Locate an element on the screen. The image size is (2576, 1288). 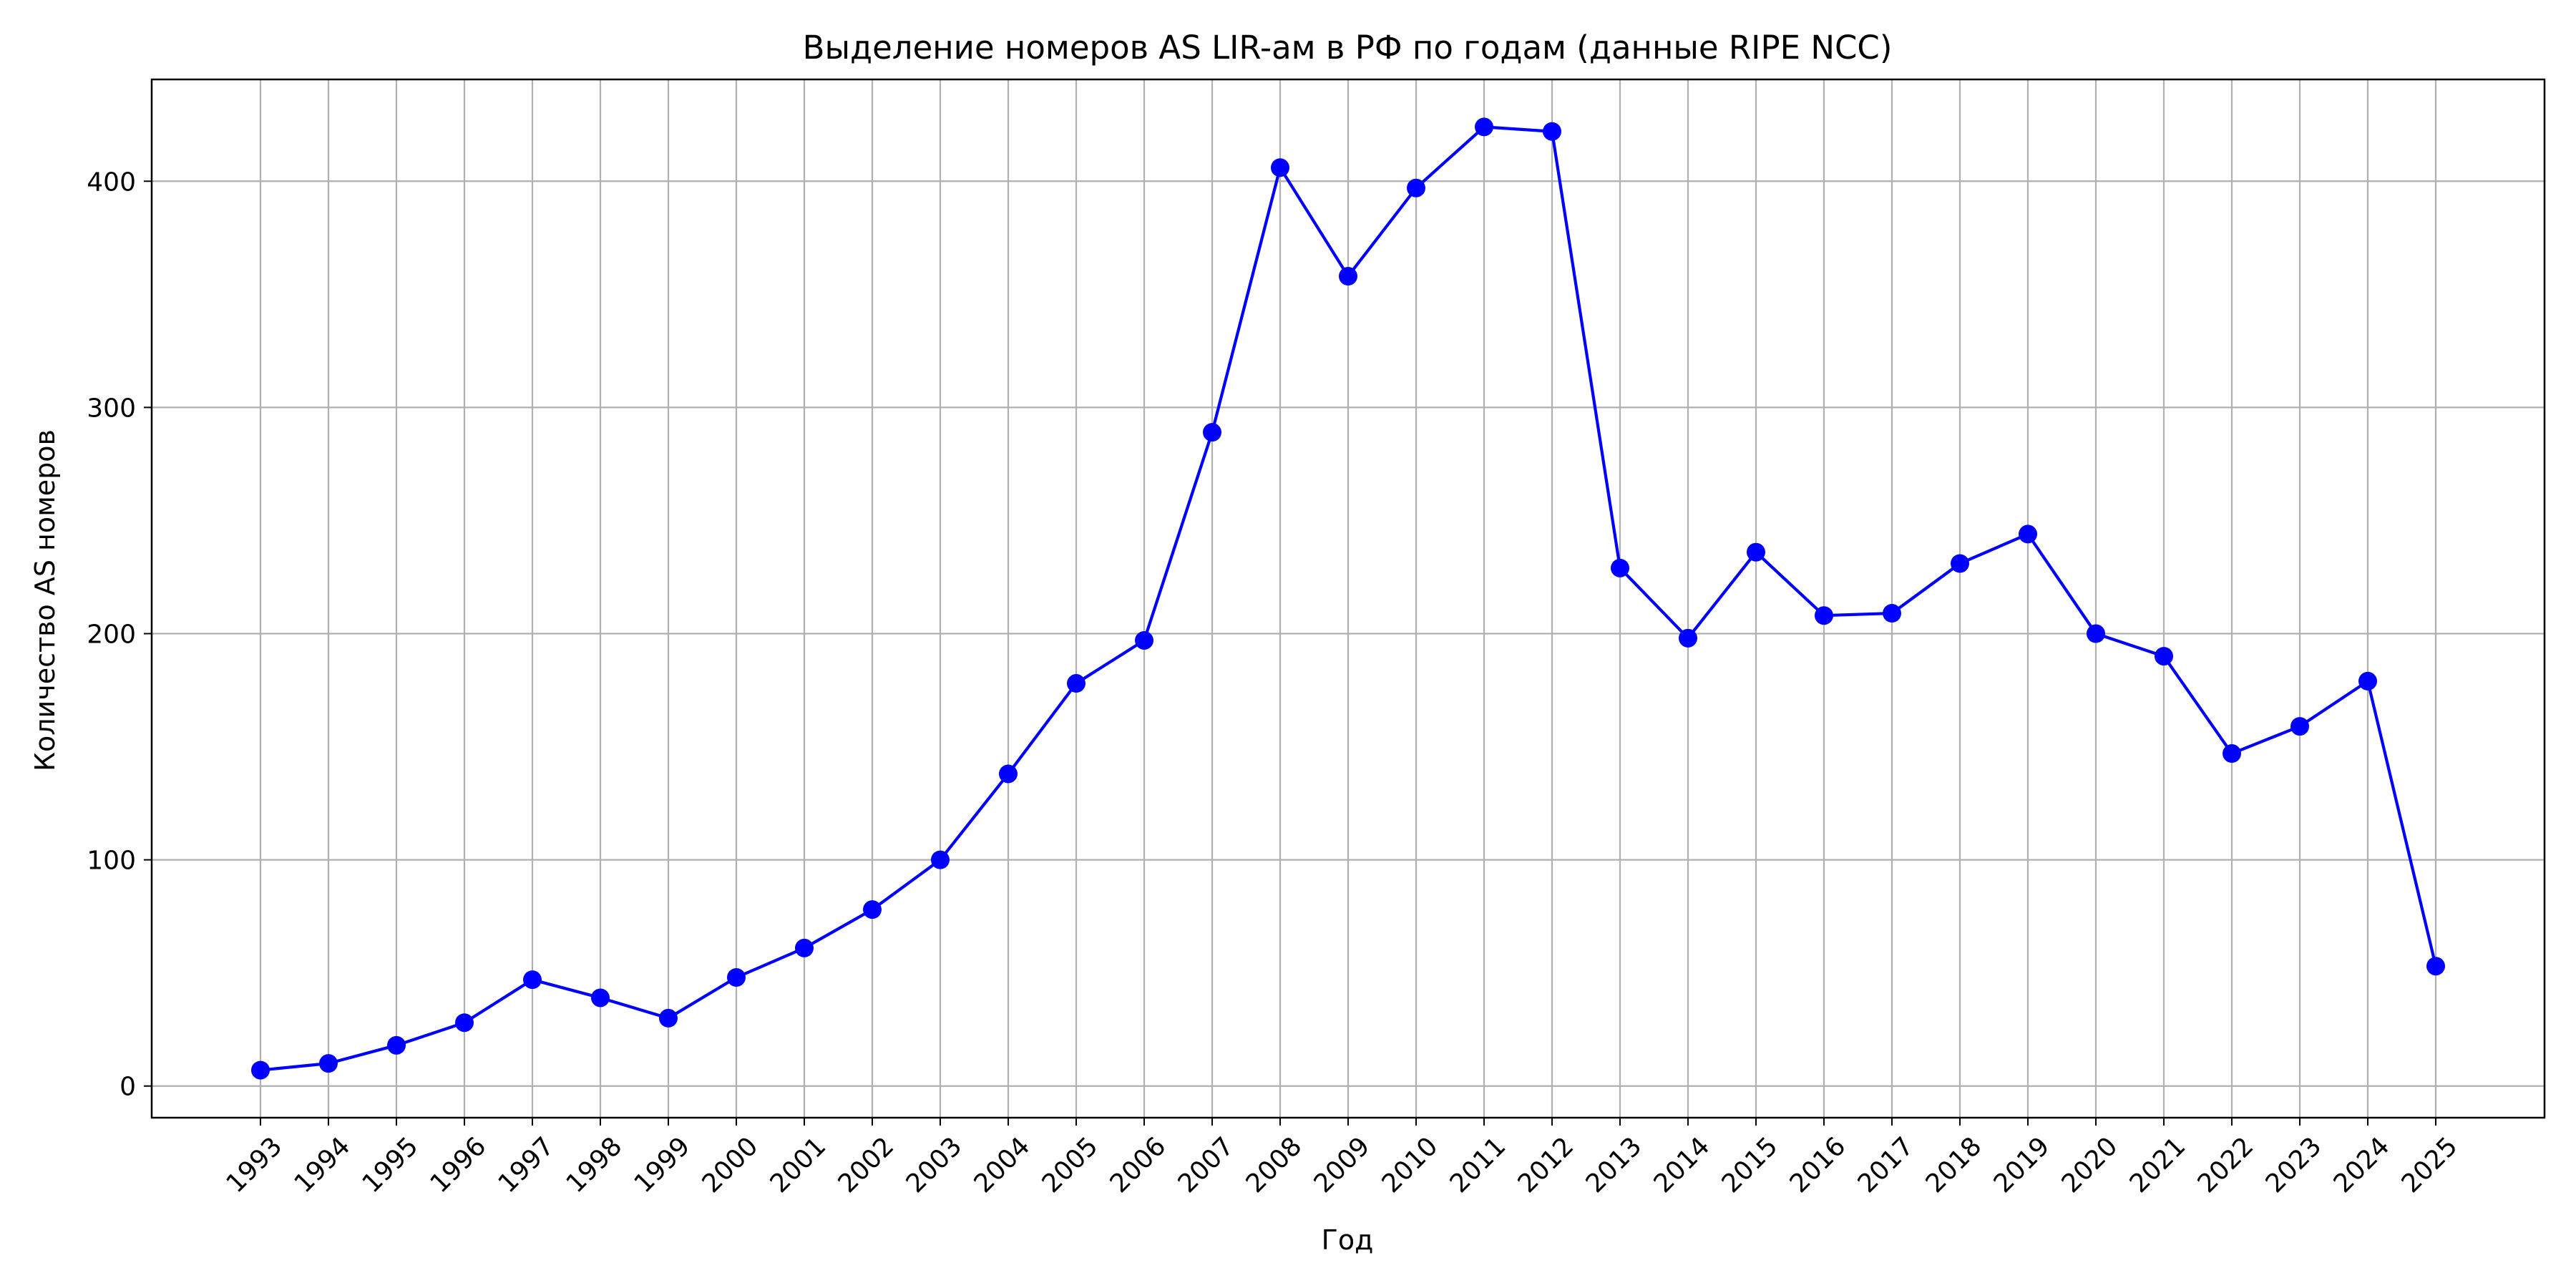
y-tick-label: 300 is located at coordinates (111, 408).